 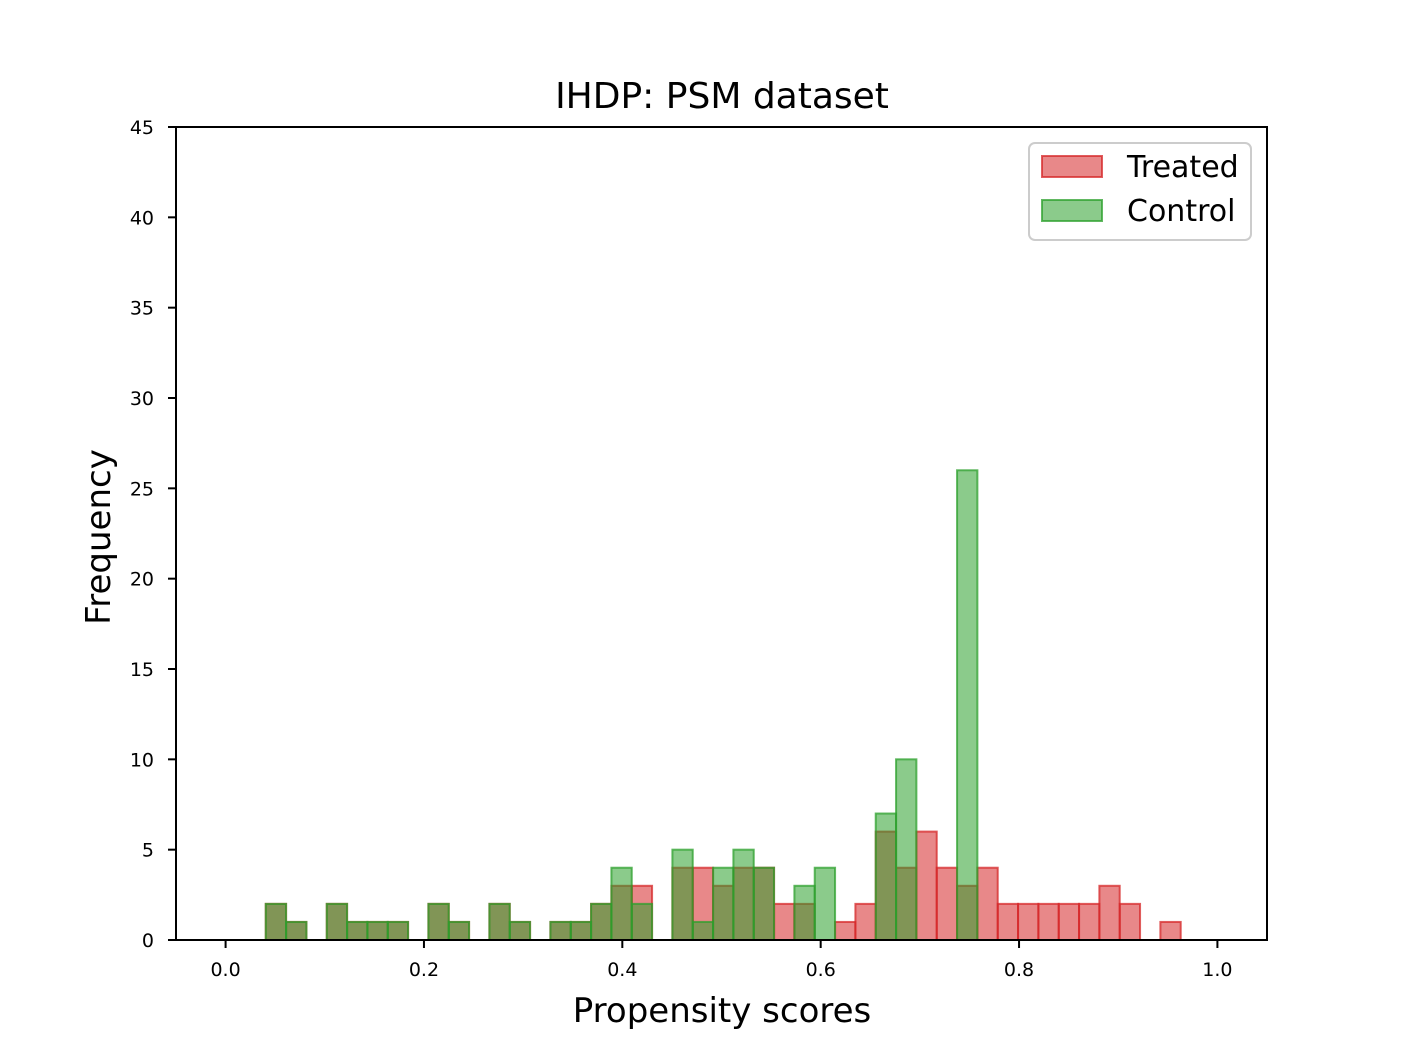 I want to click on x-tick-label-4: 0.8, so click(x=1019, y=970).